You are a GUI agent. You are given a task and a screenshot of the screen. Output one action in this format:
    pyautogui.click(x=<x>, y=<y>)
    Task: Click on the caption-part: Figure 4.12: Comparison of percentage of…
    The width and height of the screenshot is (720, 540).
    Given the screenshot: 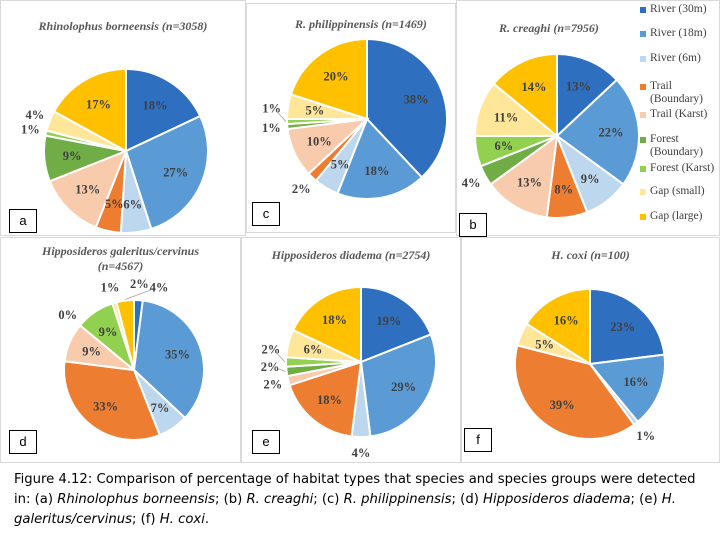 What is the action you would take?
    pyautogui.click(x=355, y=489)
    